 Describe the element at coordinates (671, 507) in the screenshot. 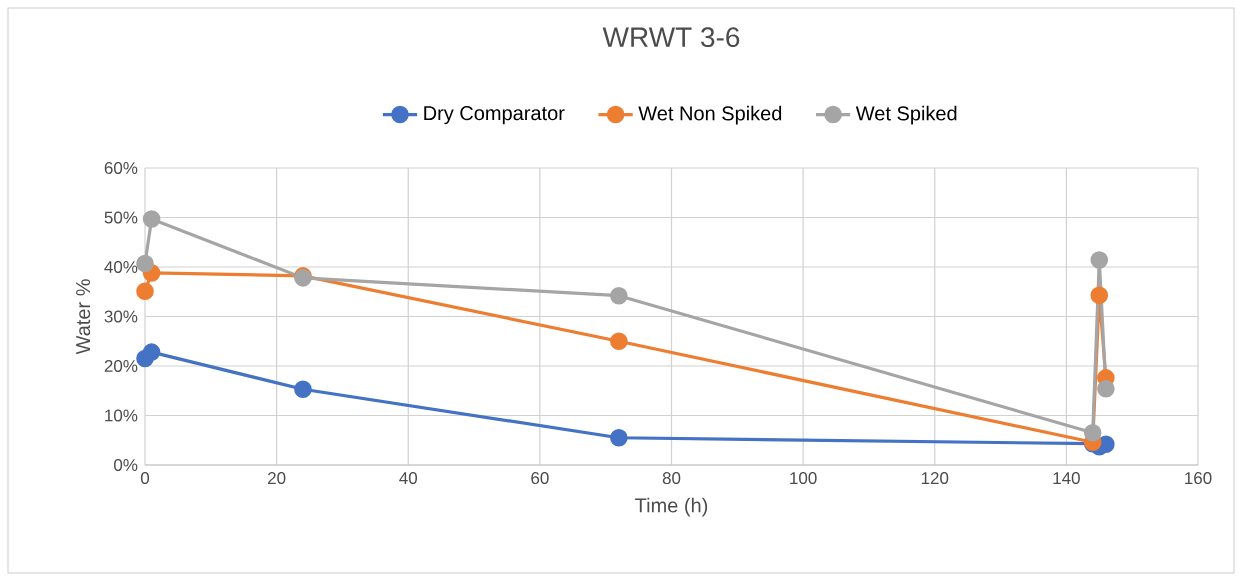

I see `x-axis-title: Time (h)` at that location.